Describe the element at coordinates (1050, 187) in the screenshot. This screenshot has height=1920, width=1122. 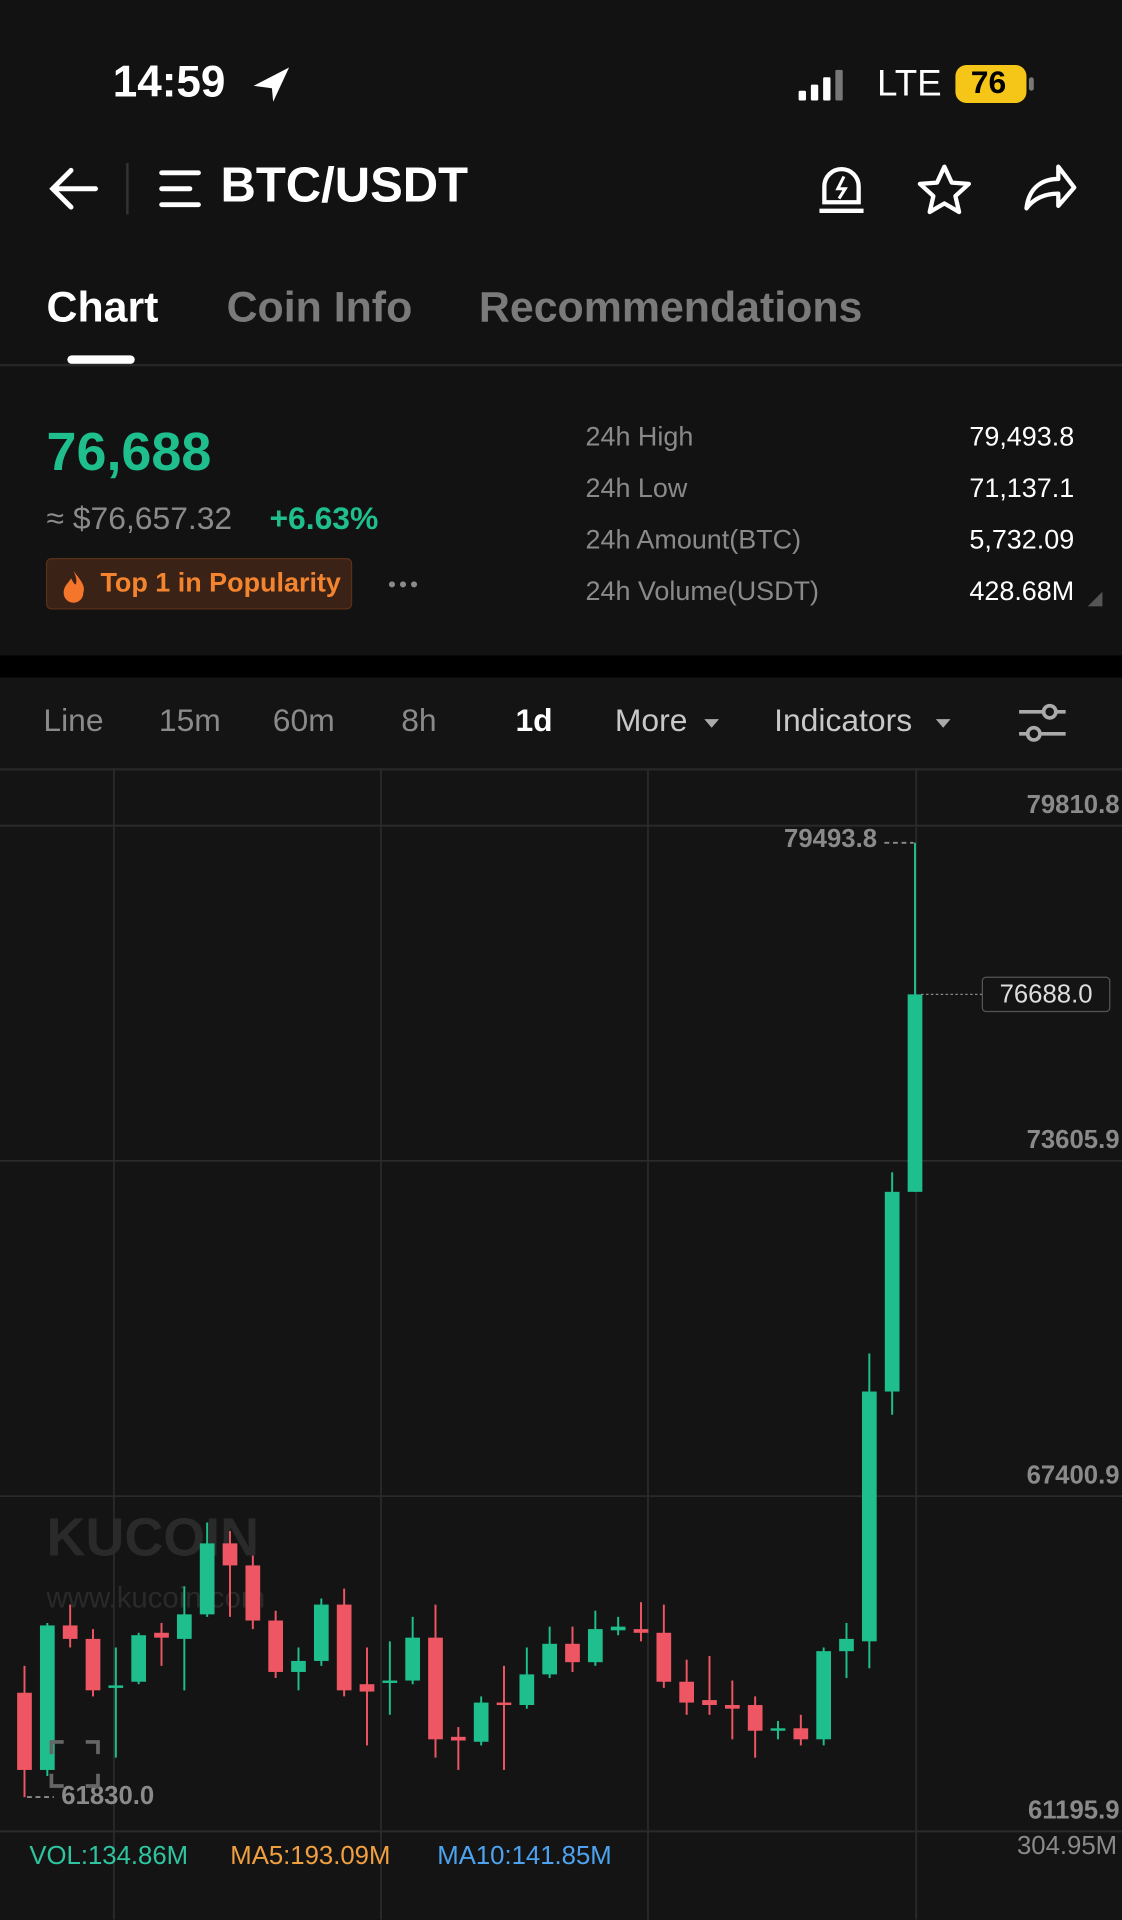
I see `share-button` at that location.